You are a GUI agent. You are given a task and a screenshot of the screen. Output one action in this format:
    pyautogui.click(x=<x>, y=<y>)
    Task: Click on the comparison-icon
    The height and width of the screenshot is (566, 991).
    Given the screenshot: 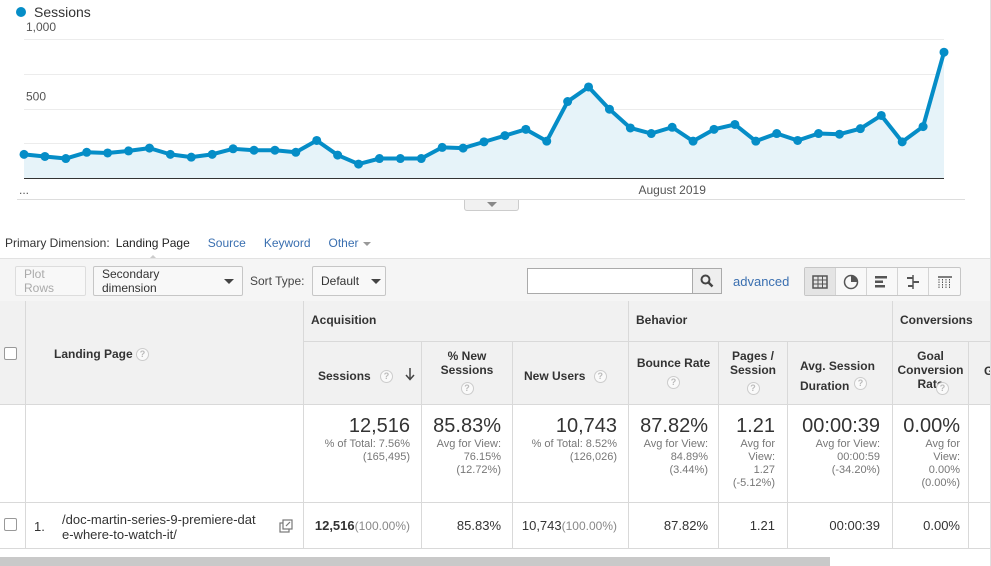 What is the action you would take?
    pyautogui.click(x=913, y=281)
    